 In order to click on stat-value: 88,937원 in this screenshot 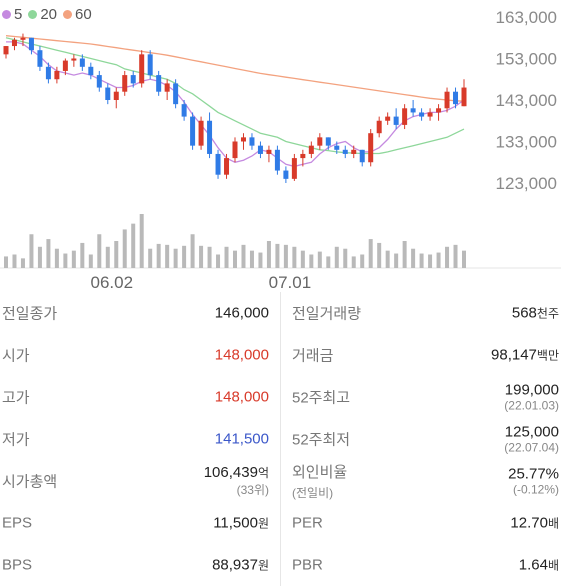, I will do `click(240, 565)`.